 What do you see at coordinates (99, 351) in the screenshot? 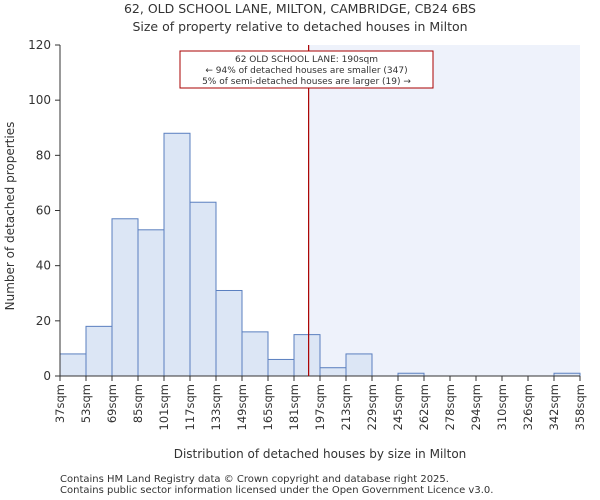
I see `bar-53sqm` at bounding box center [99, 351].